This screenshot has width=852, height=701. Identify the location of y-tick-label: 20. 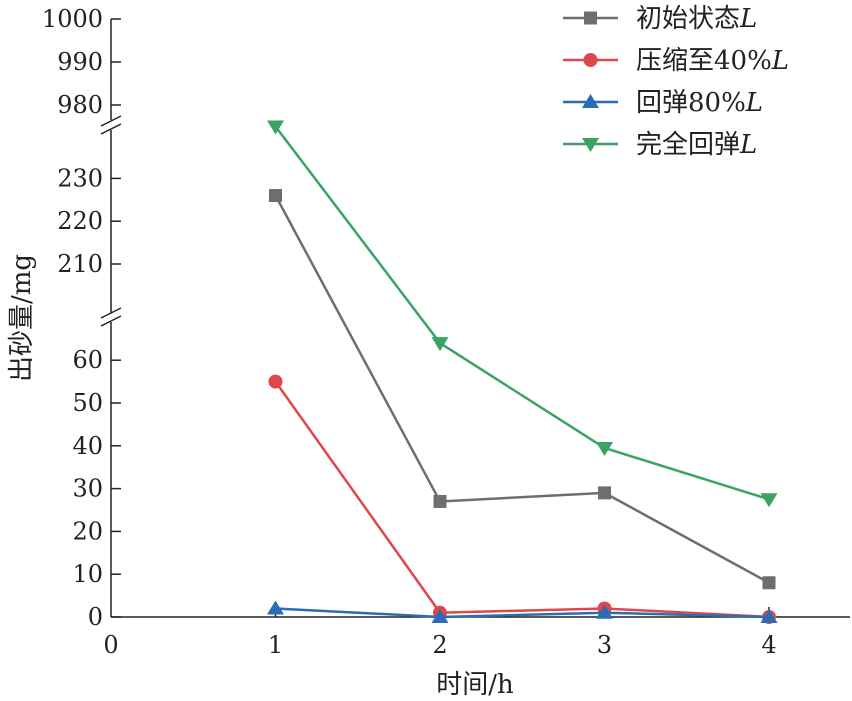
(87, 531).